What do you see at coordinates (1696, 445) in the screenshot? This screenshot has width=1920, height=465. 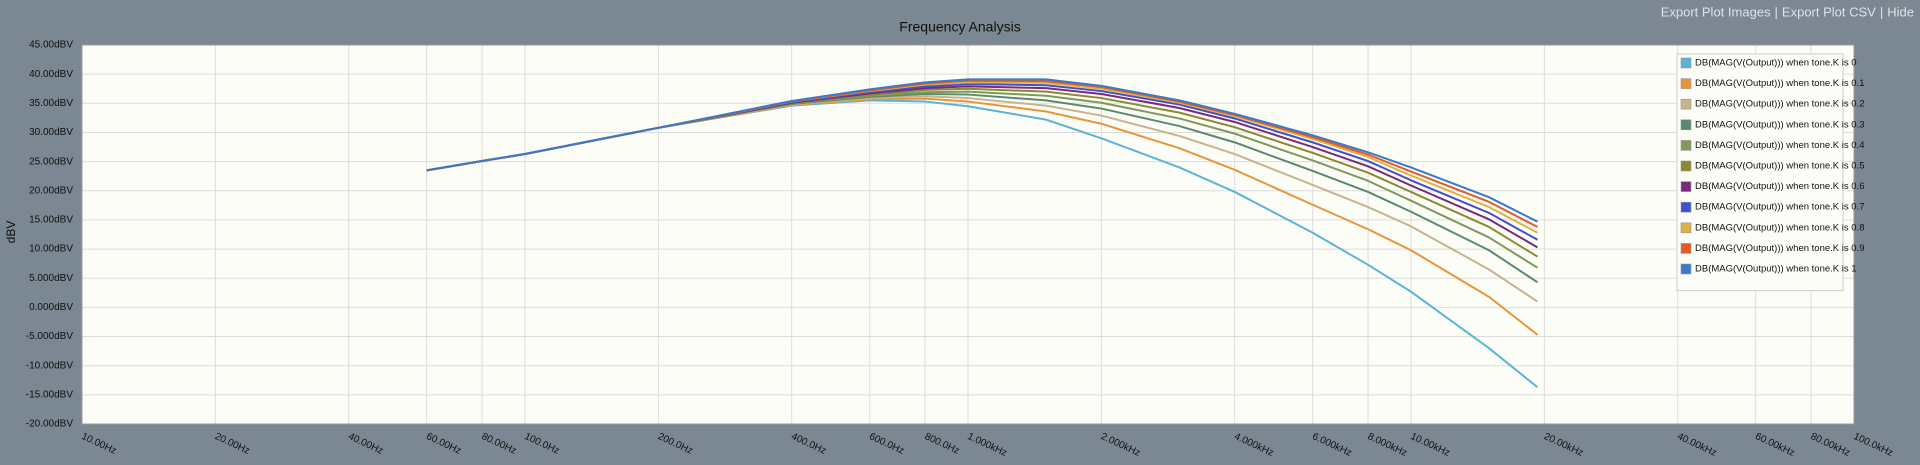 I see `x-tick-label: 40.00kHz` at bounding box center [1696, 445].